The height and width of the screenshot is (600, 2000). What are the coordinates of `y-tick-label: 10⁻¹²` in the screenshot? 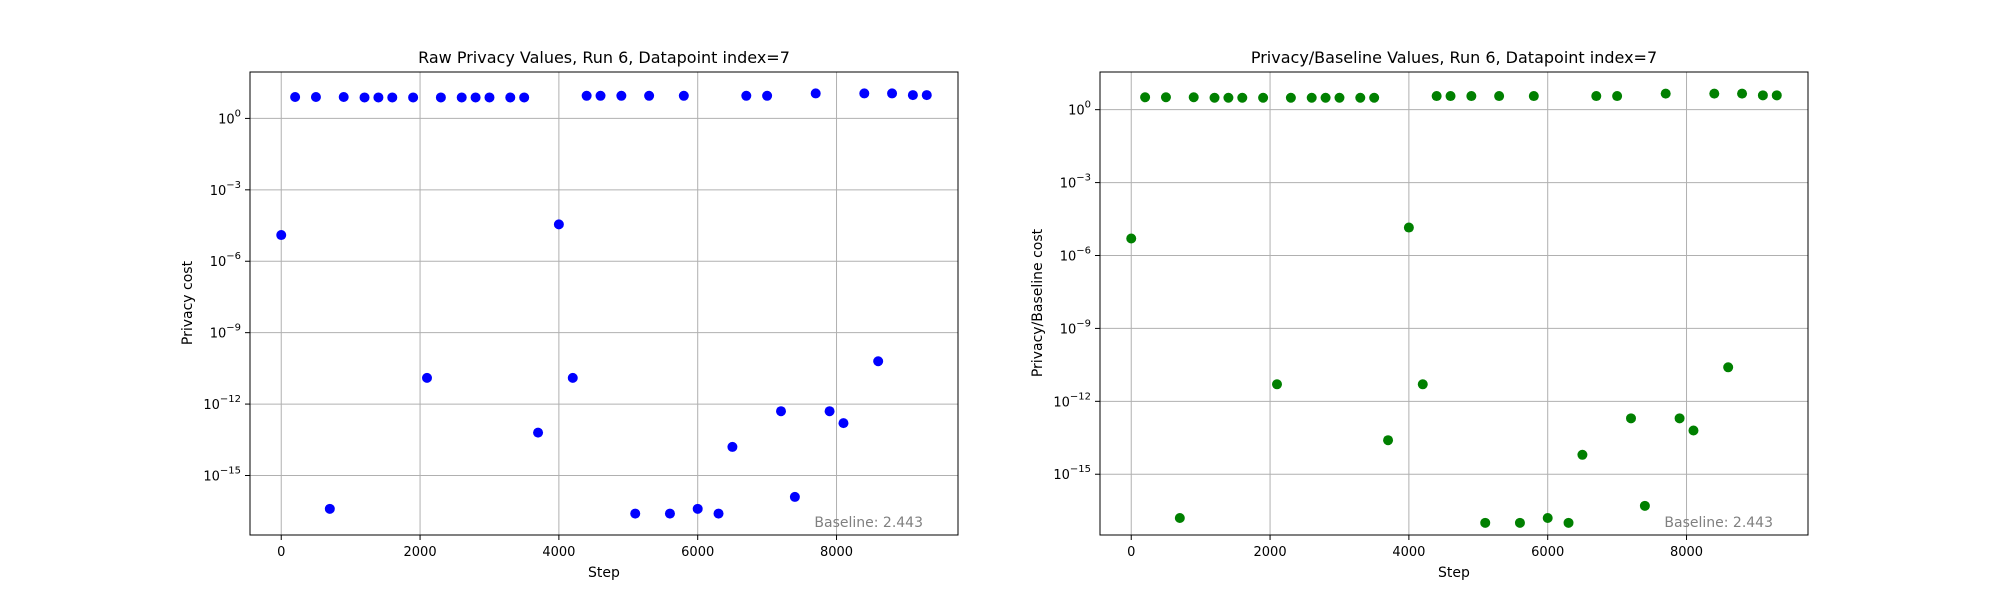 It's located at (222, 403).